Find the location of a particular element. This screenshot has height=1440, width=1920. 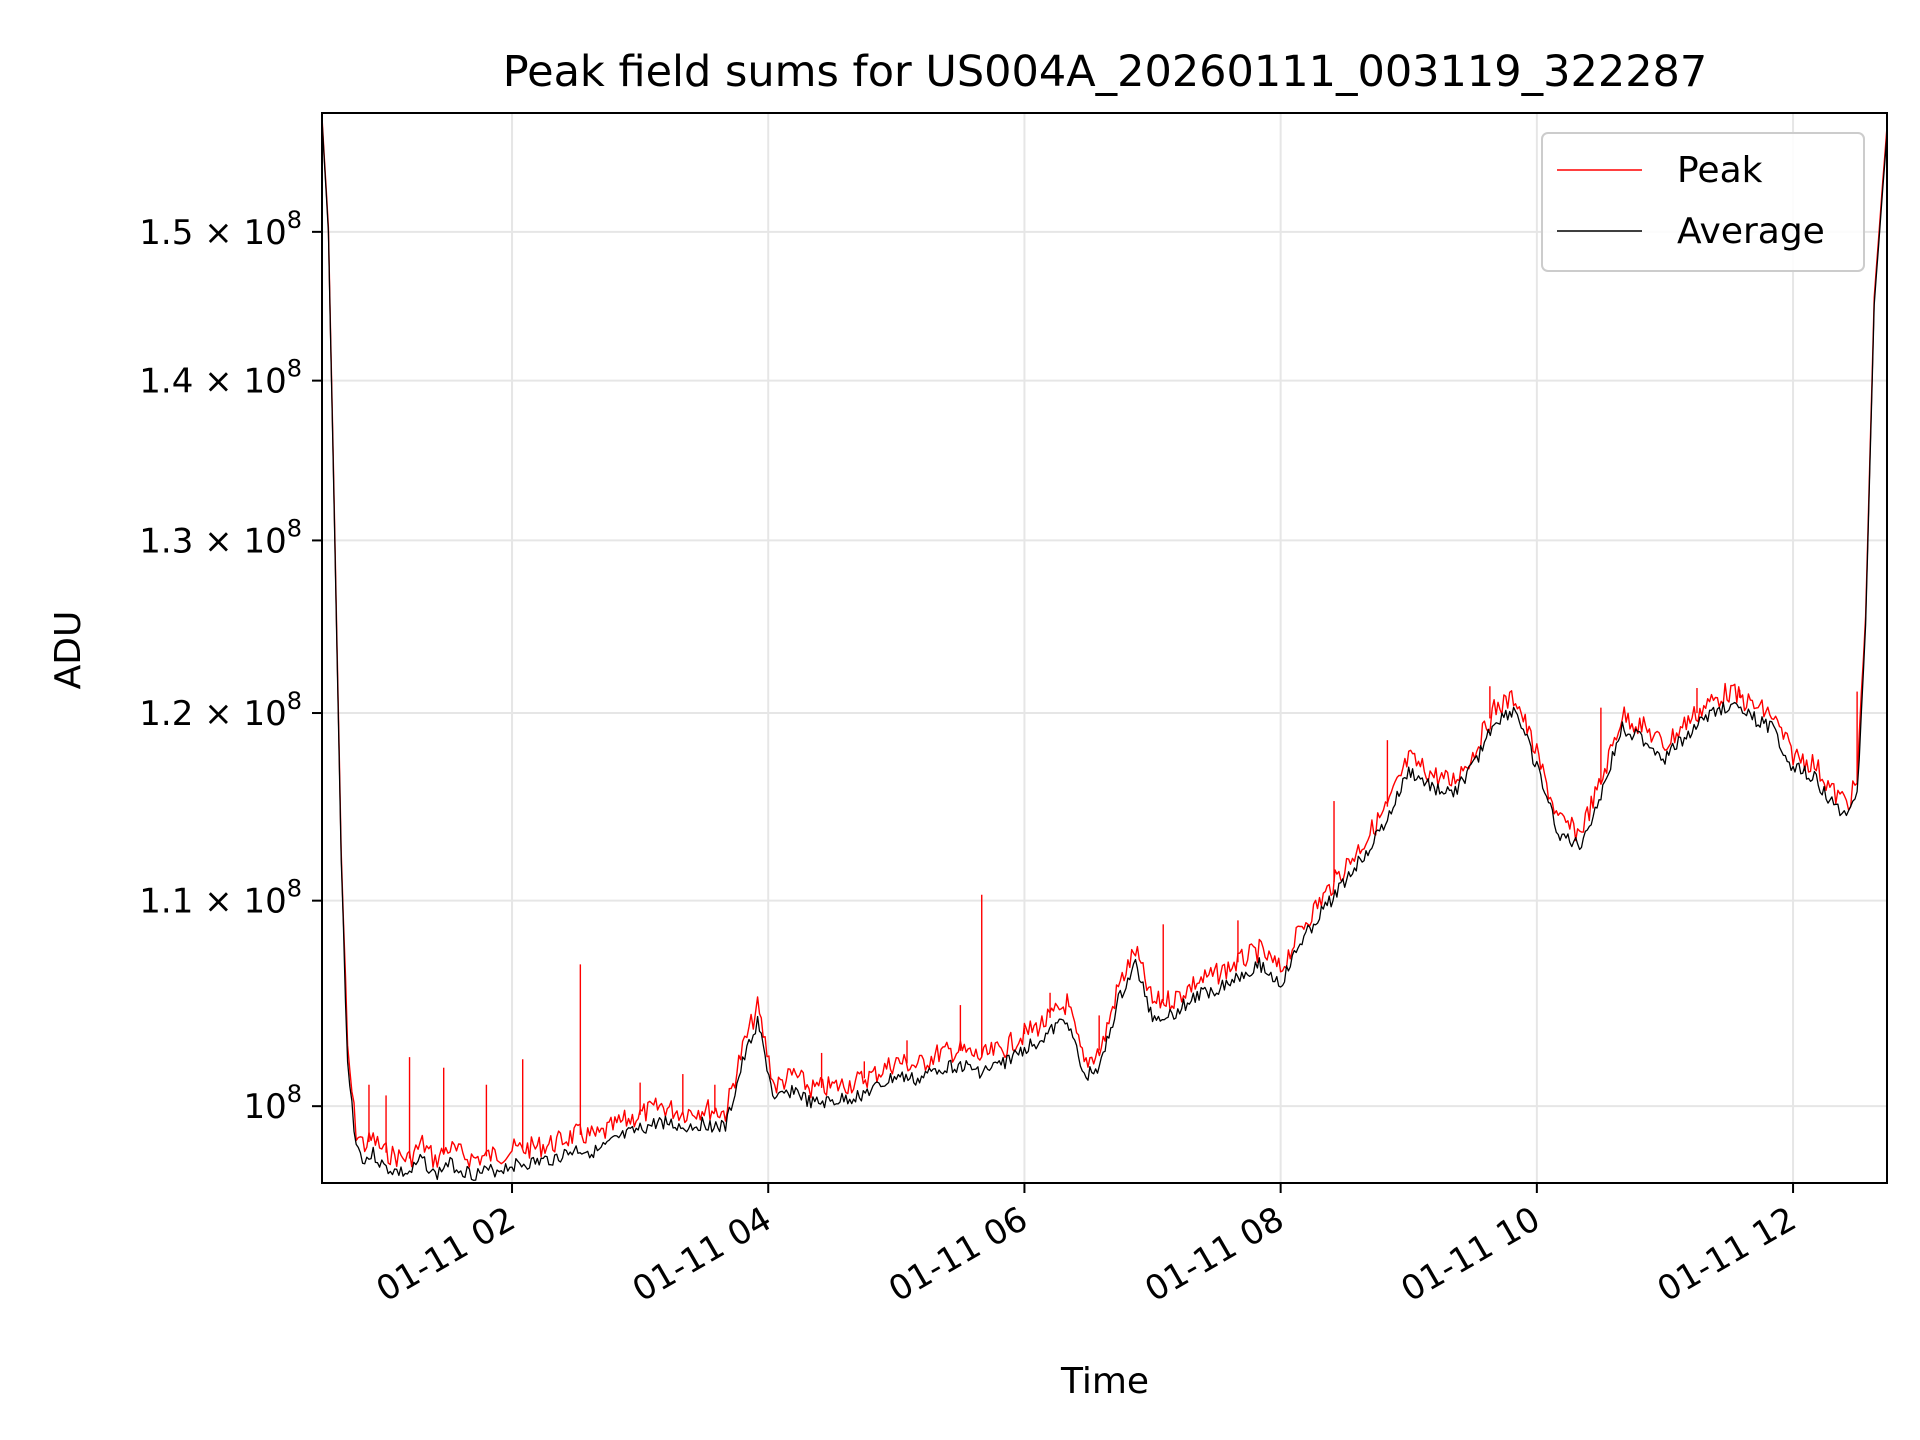

y-axis-label: ADU is located at coordinates (68, 650).